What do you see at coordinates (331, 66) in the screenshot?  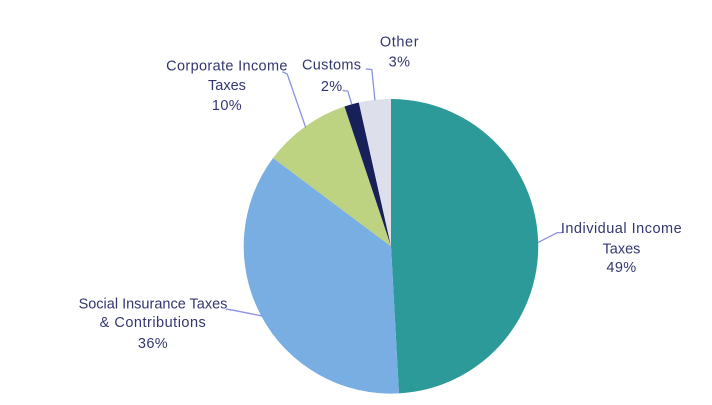 I see `svg-text: Customs` at bounding box center [331, 66].